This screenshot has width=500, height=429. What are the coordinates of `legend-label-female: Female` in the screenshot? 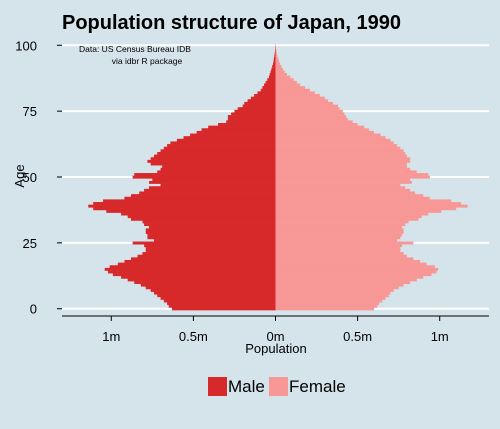 It's located at (317, 386).